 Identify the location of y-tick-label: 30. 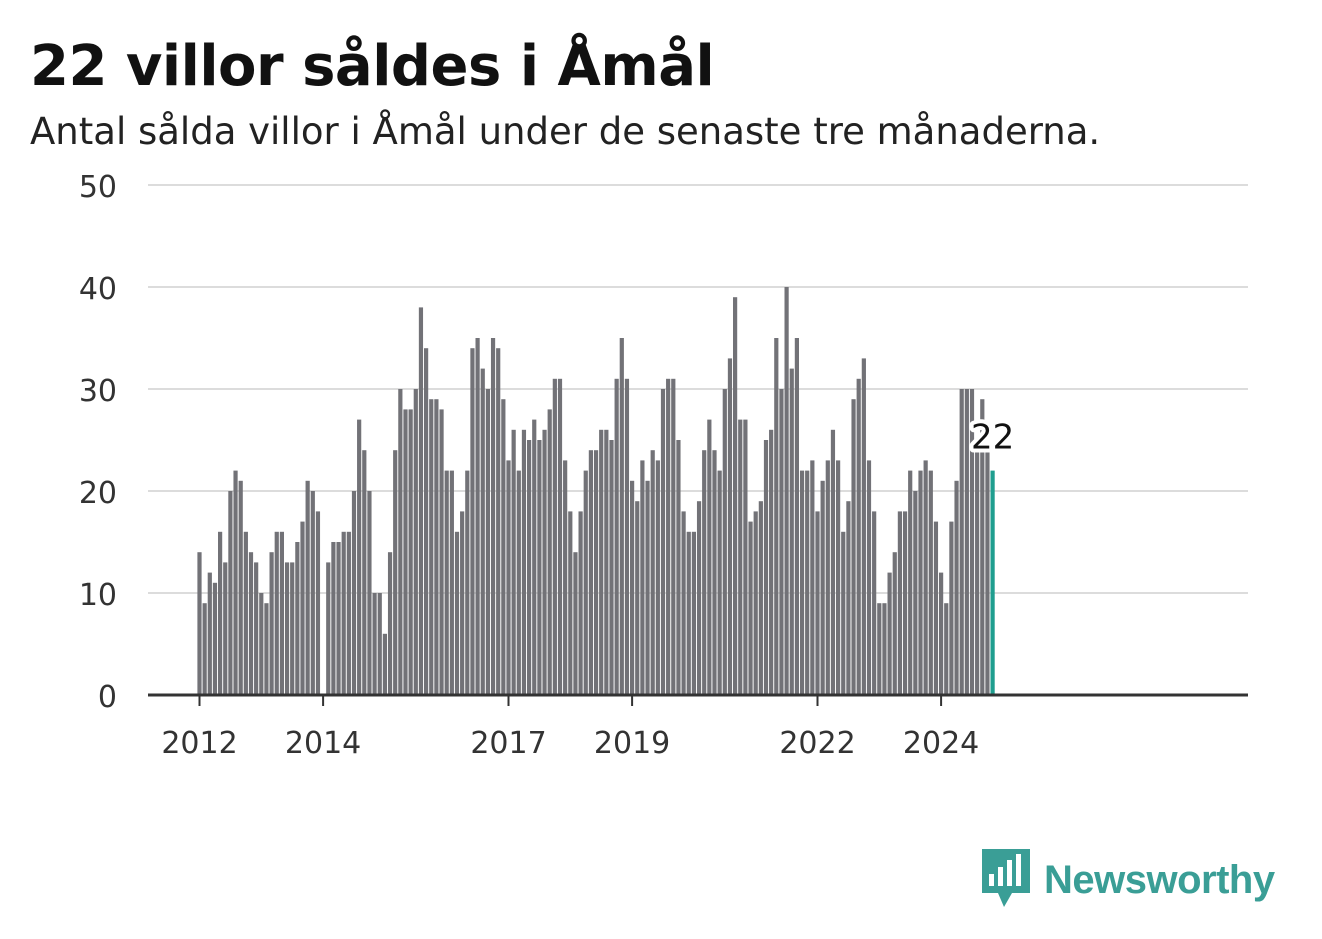
(98, 391).